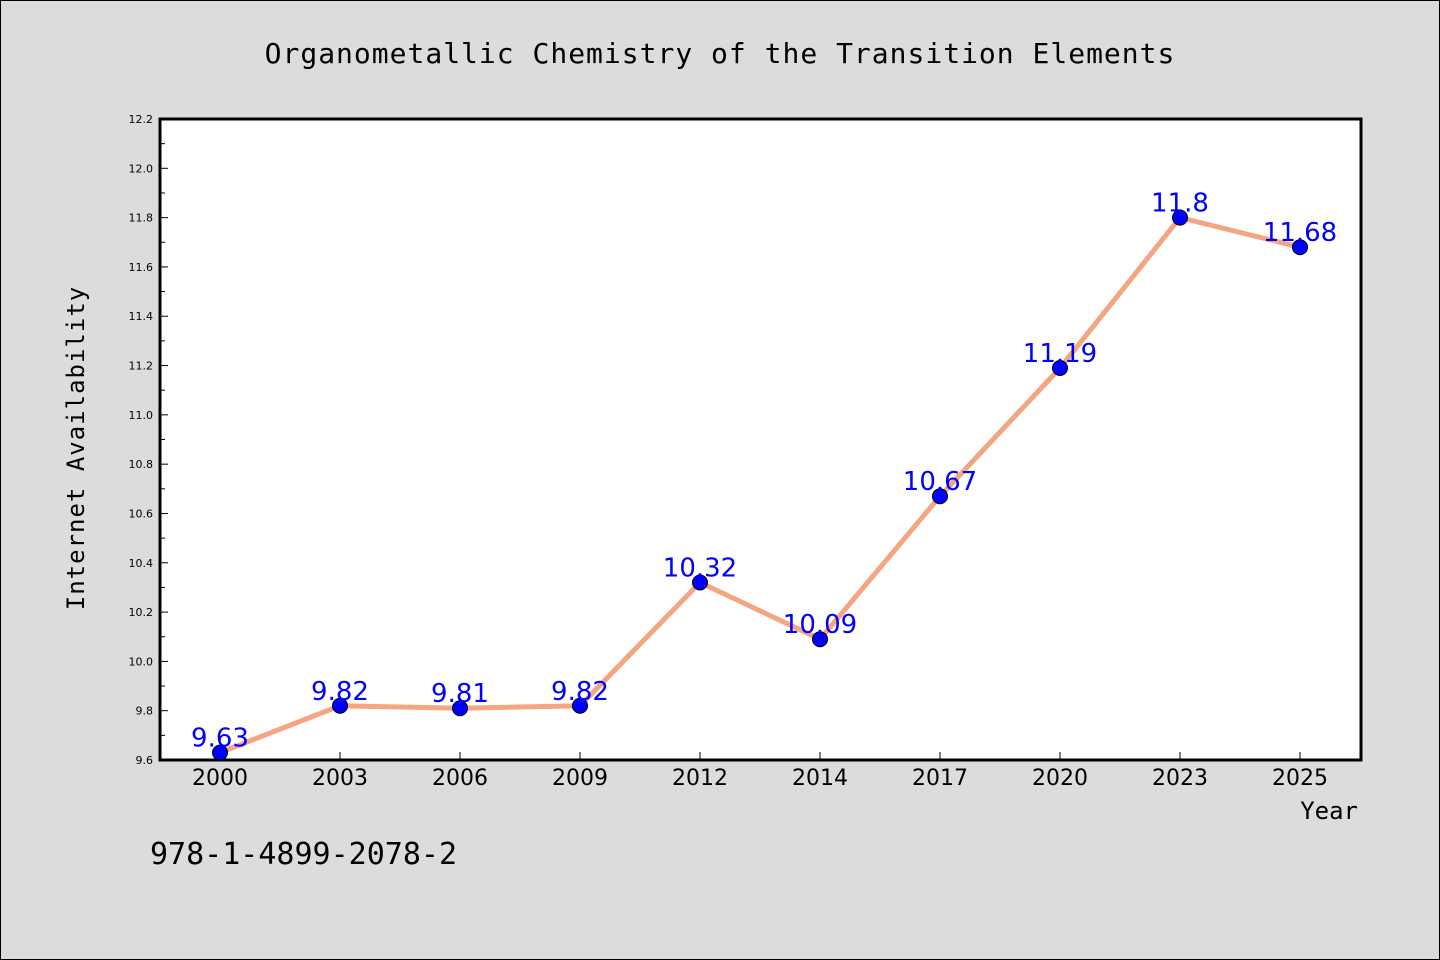 This screenshot has width=1440, height=960. Describe the element at coordinates (141, 415) in the screenshot. I see `y-tick-label: 11.0` at that location.